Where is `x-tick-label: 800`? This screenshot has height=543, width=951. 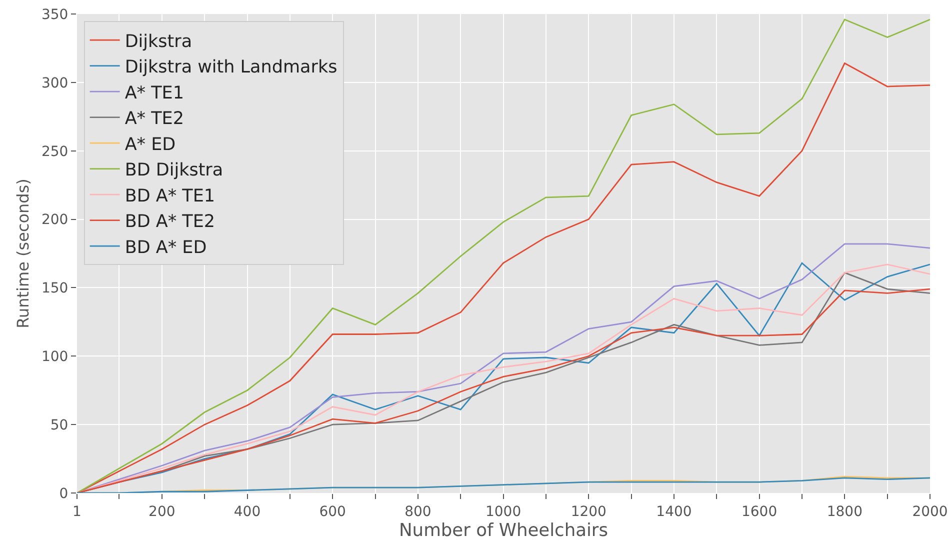 x-tick-label: 800 is located at coordinates (418, 512).